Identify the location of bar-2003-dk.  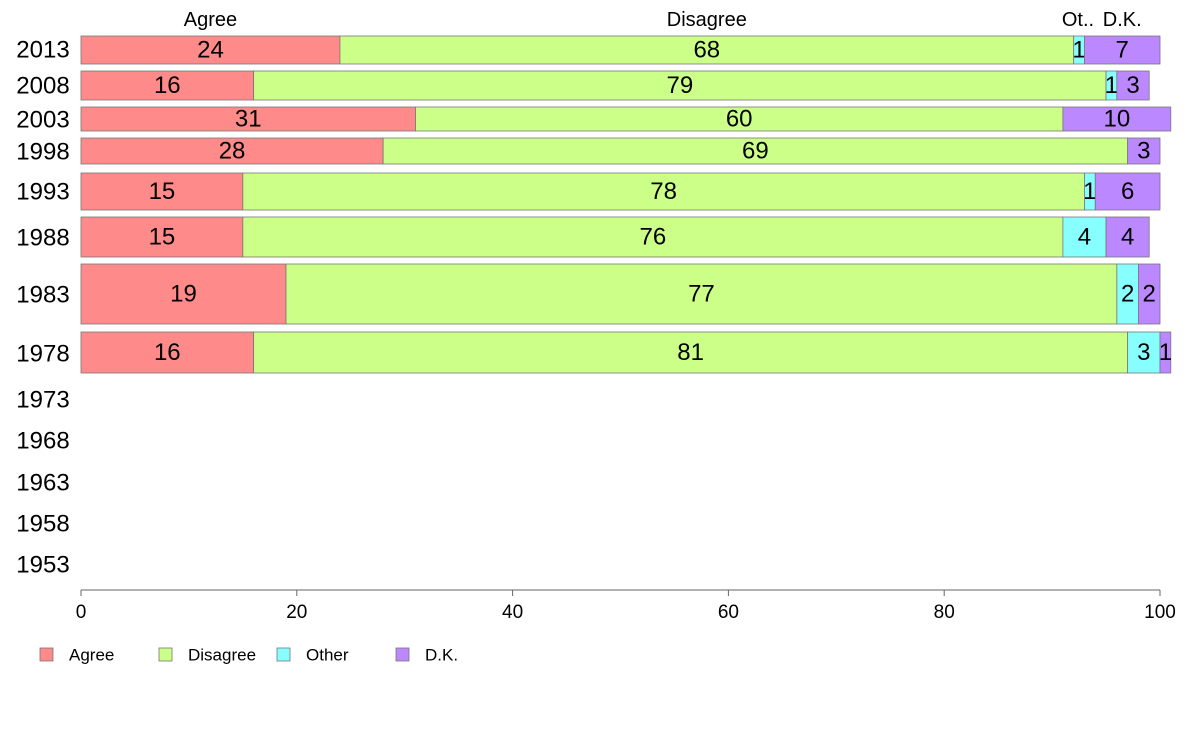
(1117, 119).